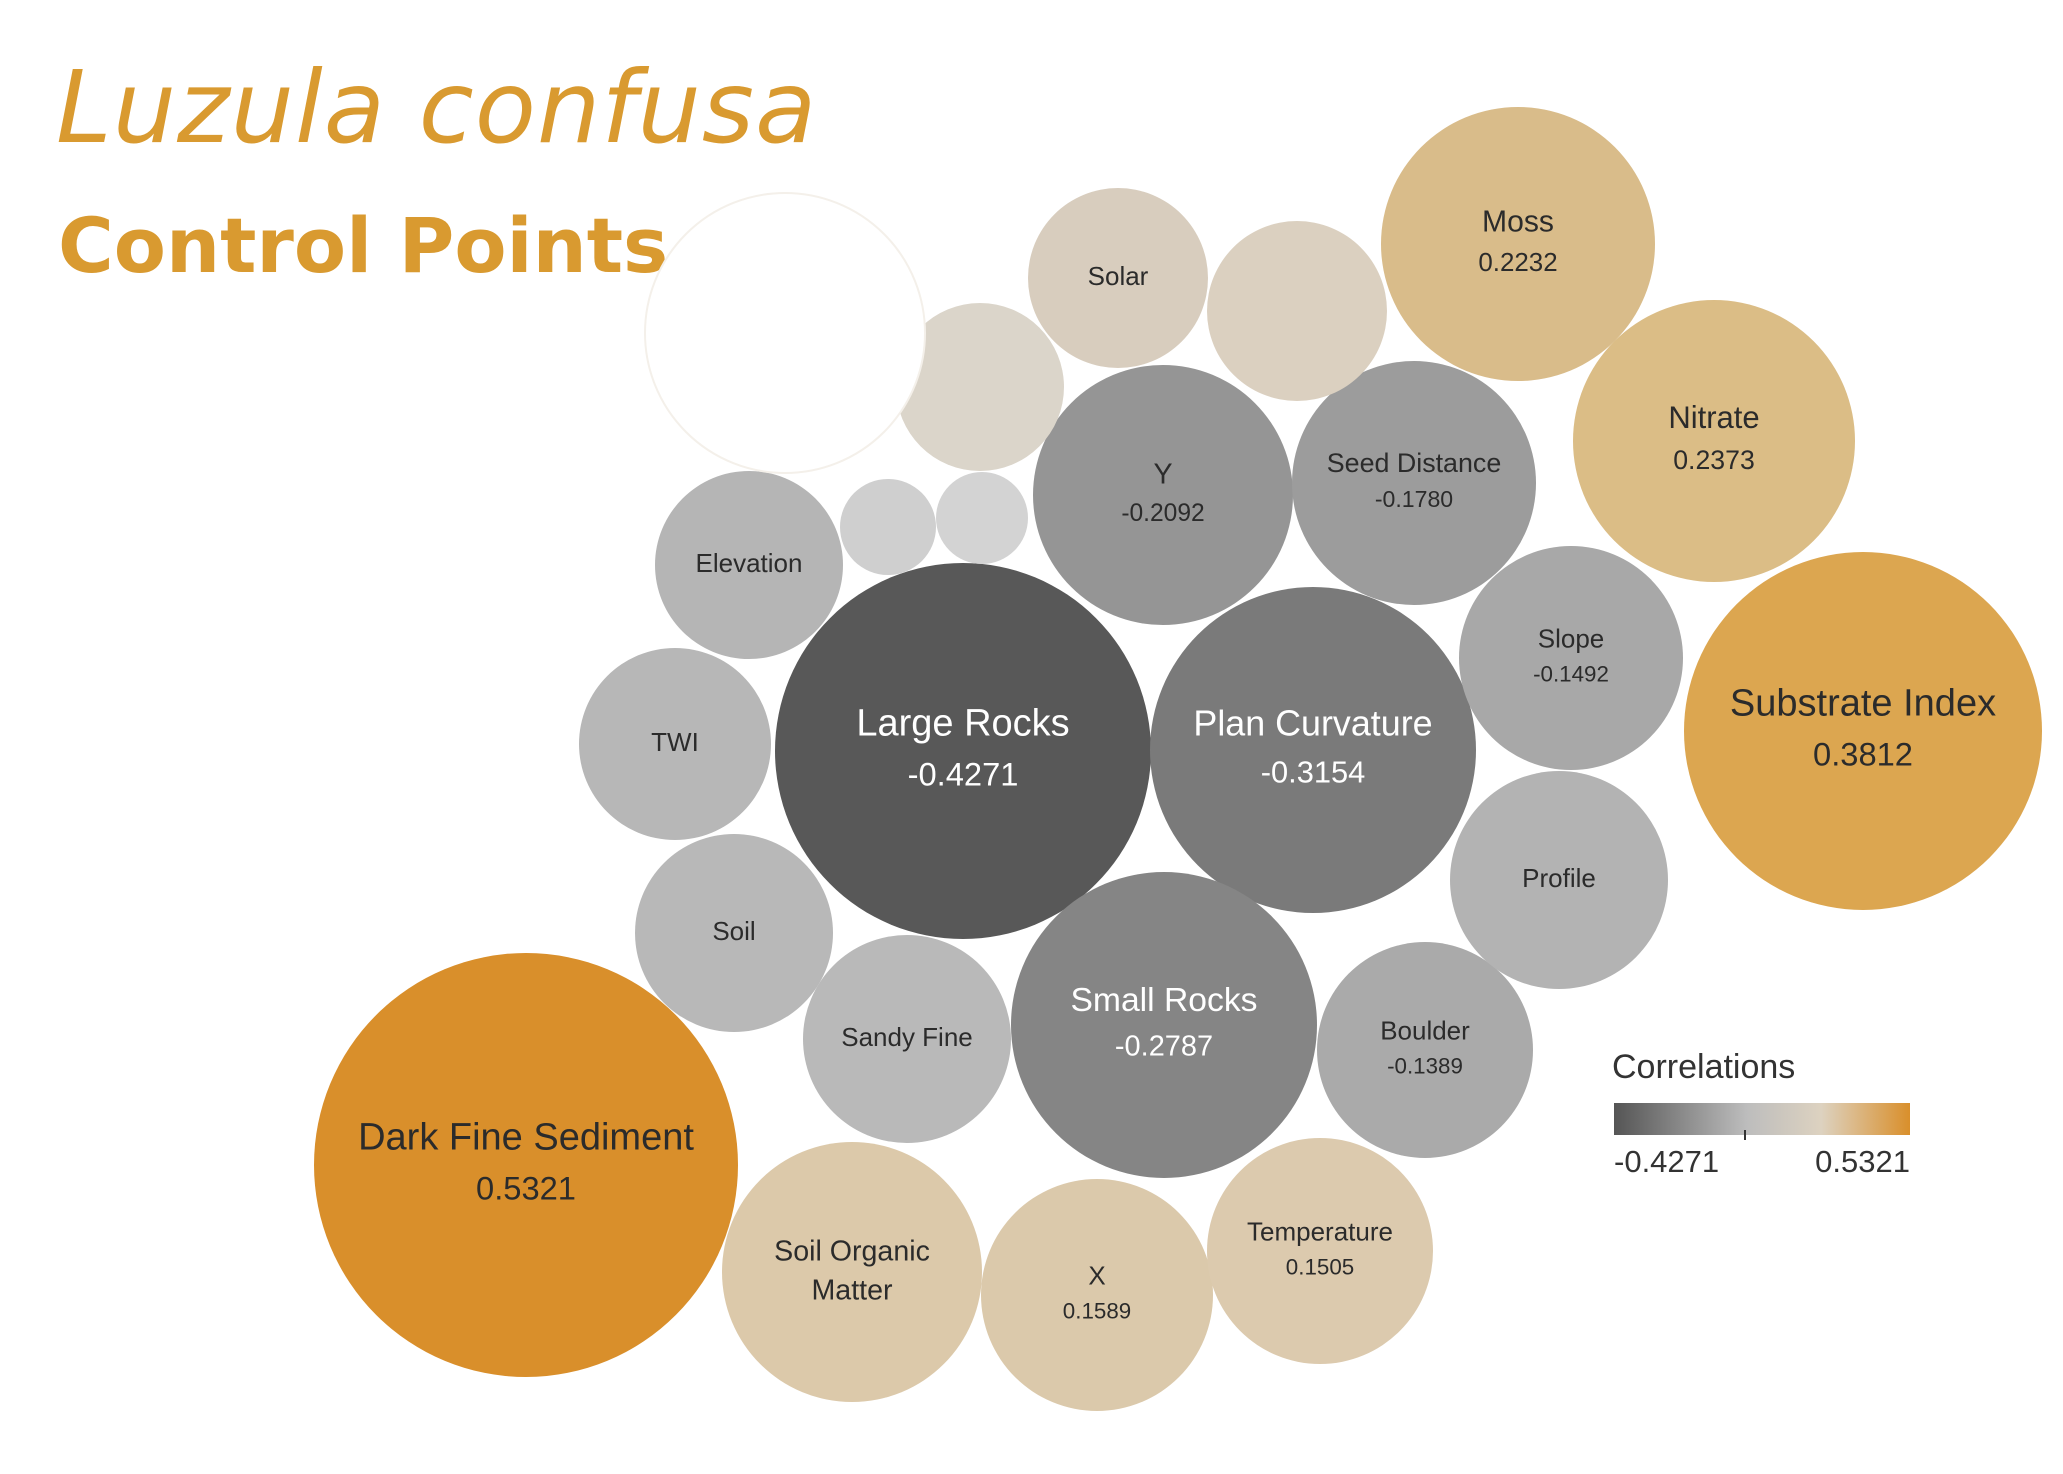 The image size is (2063, 1474). What do you see at coordinates (1425, 1065) in the screenshot?
I see `bubble-value-boulder: -0.1389` at bounding box center [1425, 1065].